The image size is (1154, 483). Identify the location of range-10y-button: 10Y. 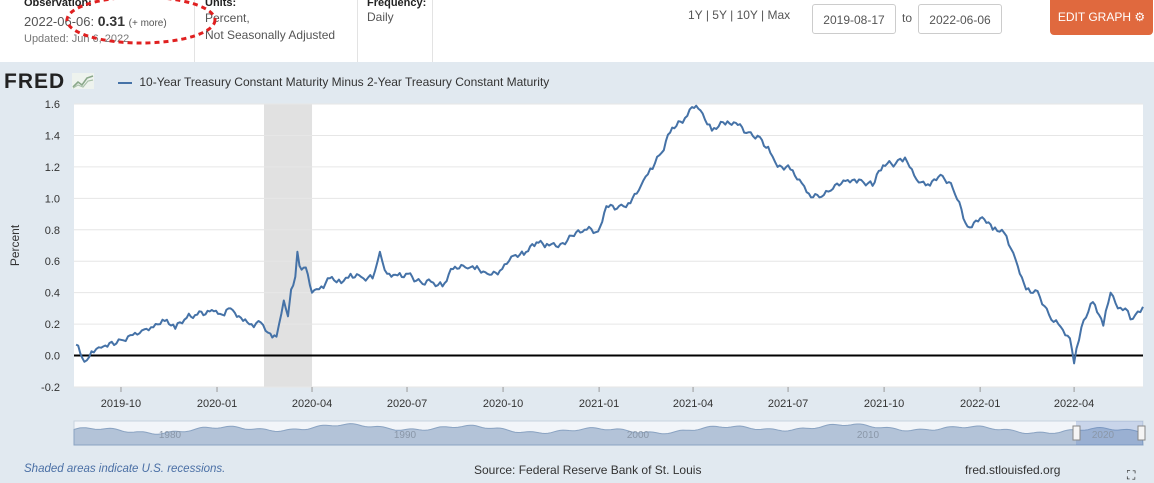
(747, 15).